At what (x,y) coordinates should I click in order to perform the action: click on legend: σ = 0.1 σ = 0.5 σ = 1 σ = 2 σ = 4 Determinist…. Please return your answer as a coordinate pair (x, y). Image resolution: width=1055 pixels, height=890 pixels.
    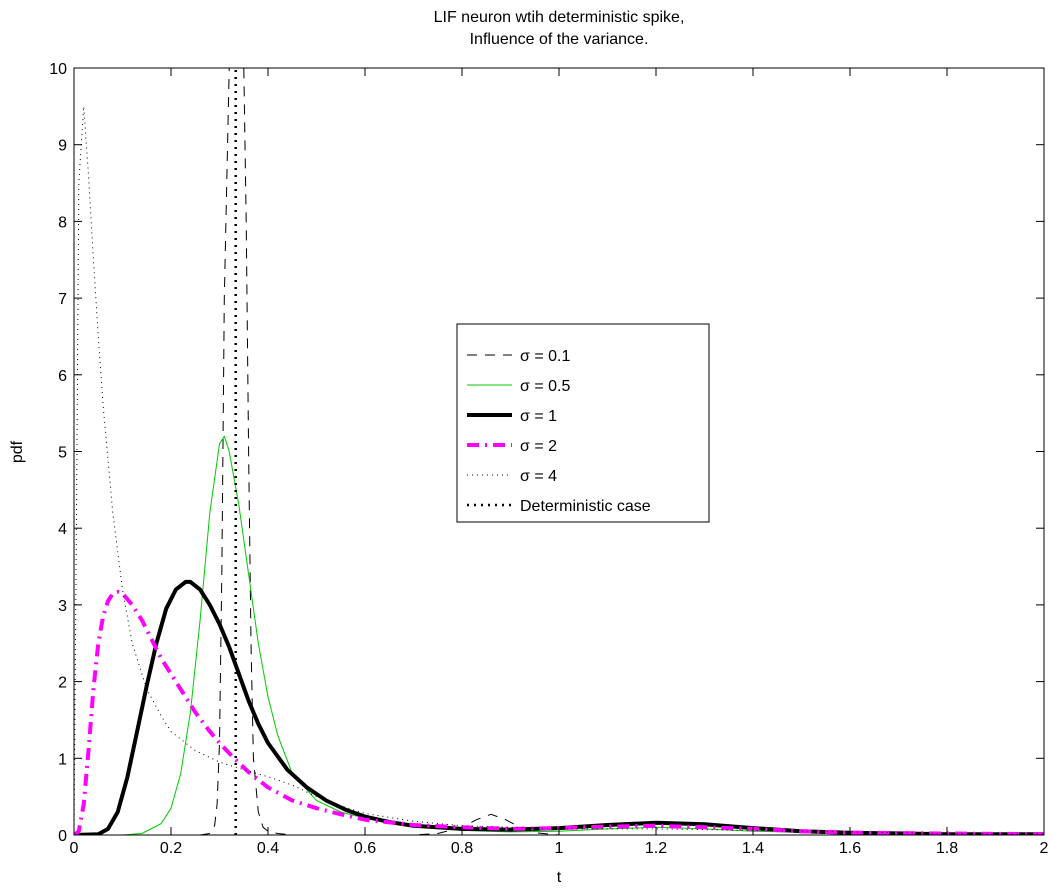
    Looking at the image, I should click on (583, 423).